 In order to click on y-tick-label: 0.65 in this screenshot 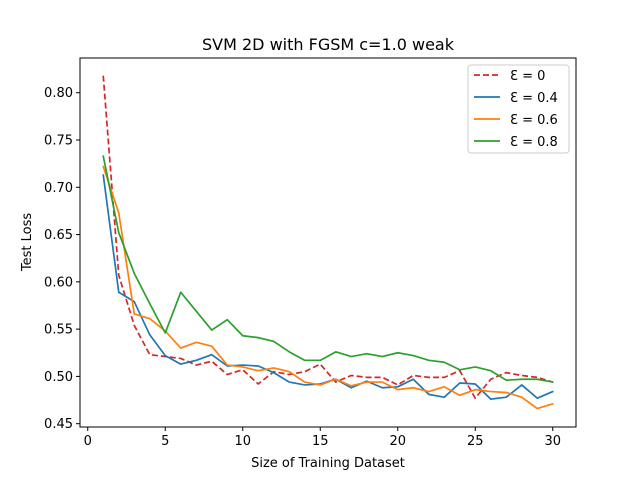, I will do `click(58, 235)`.